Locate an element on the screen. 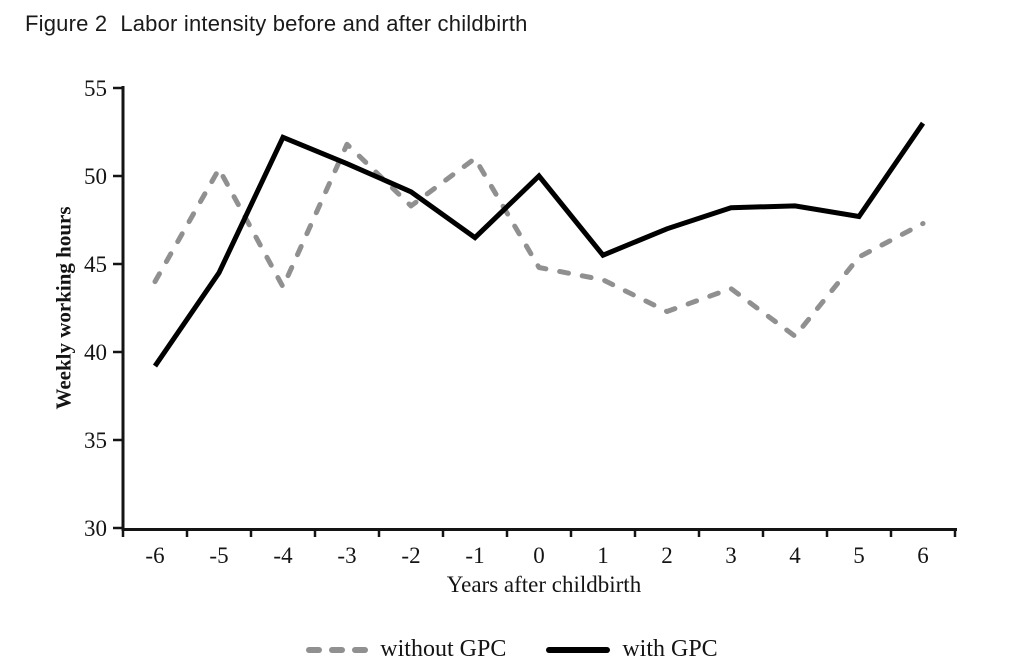  legend-label-with-gpc: with GPC is located at coordinates (670, 649).